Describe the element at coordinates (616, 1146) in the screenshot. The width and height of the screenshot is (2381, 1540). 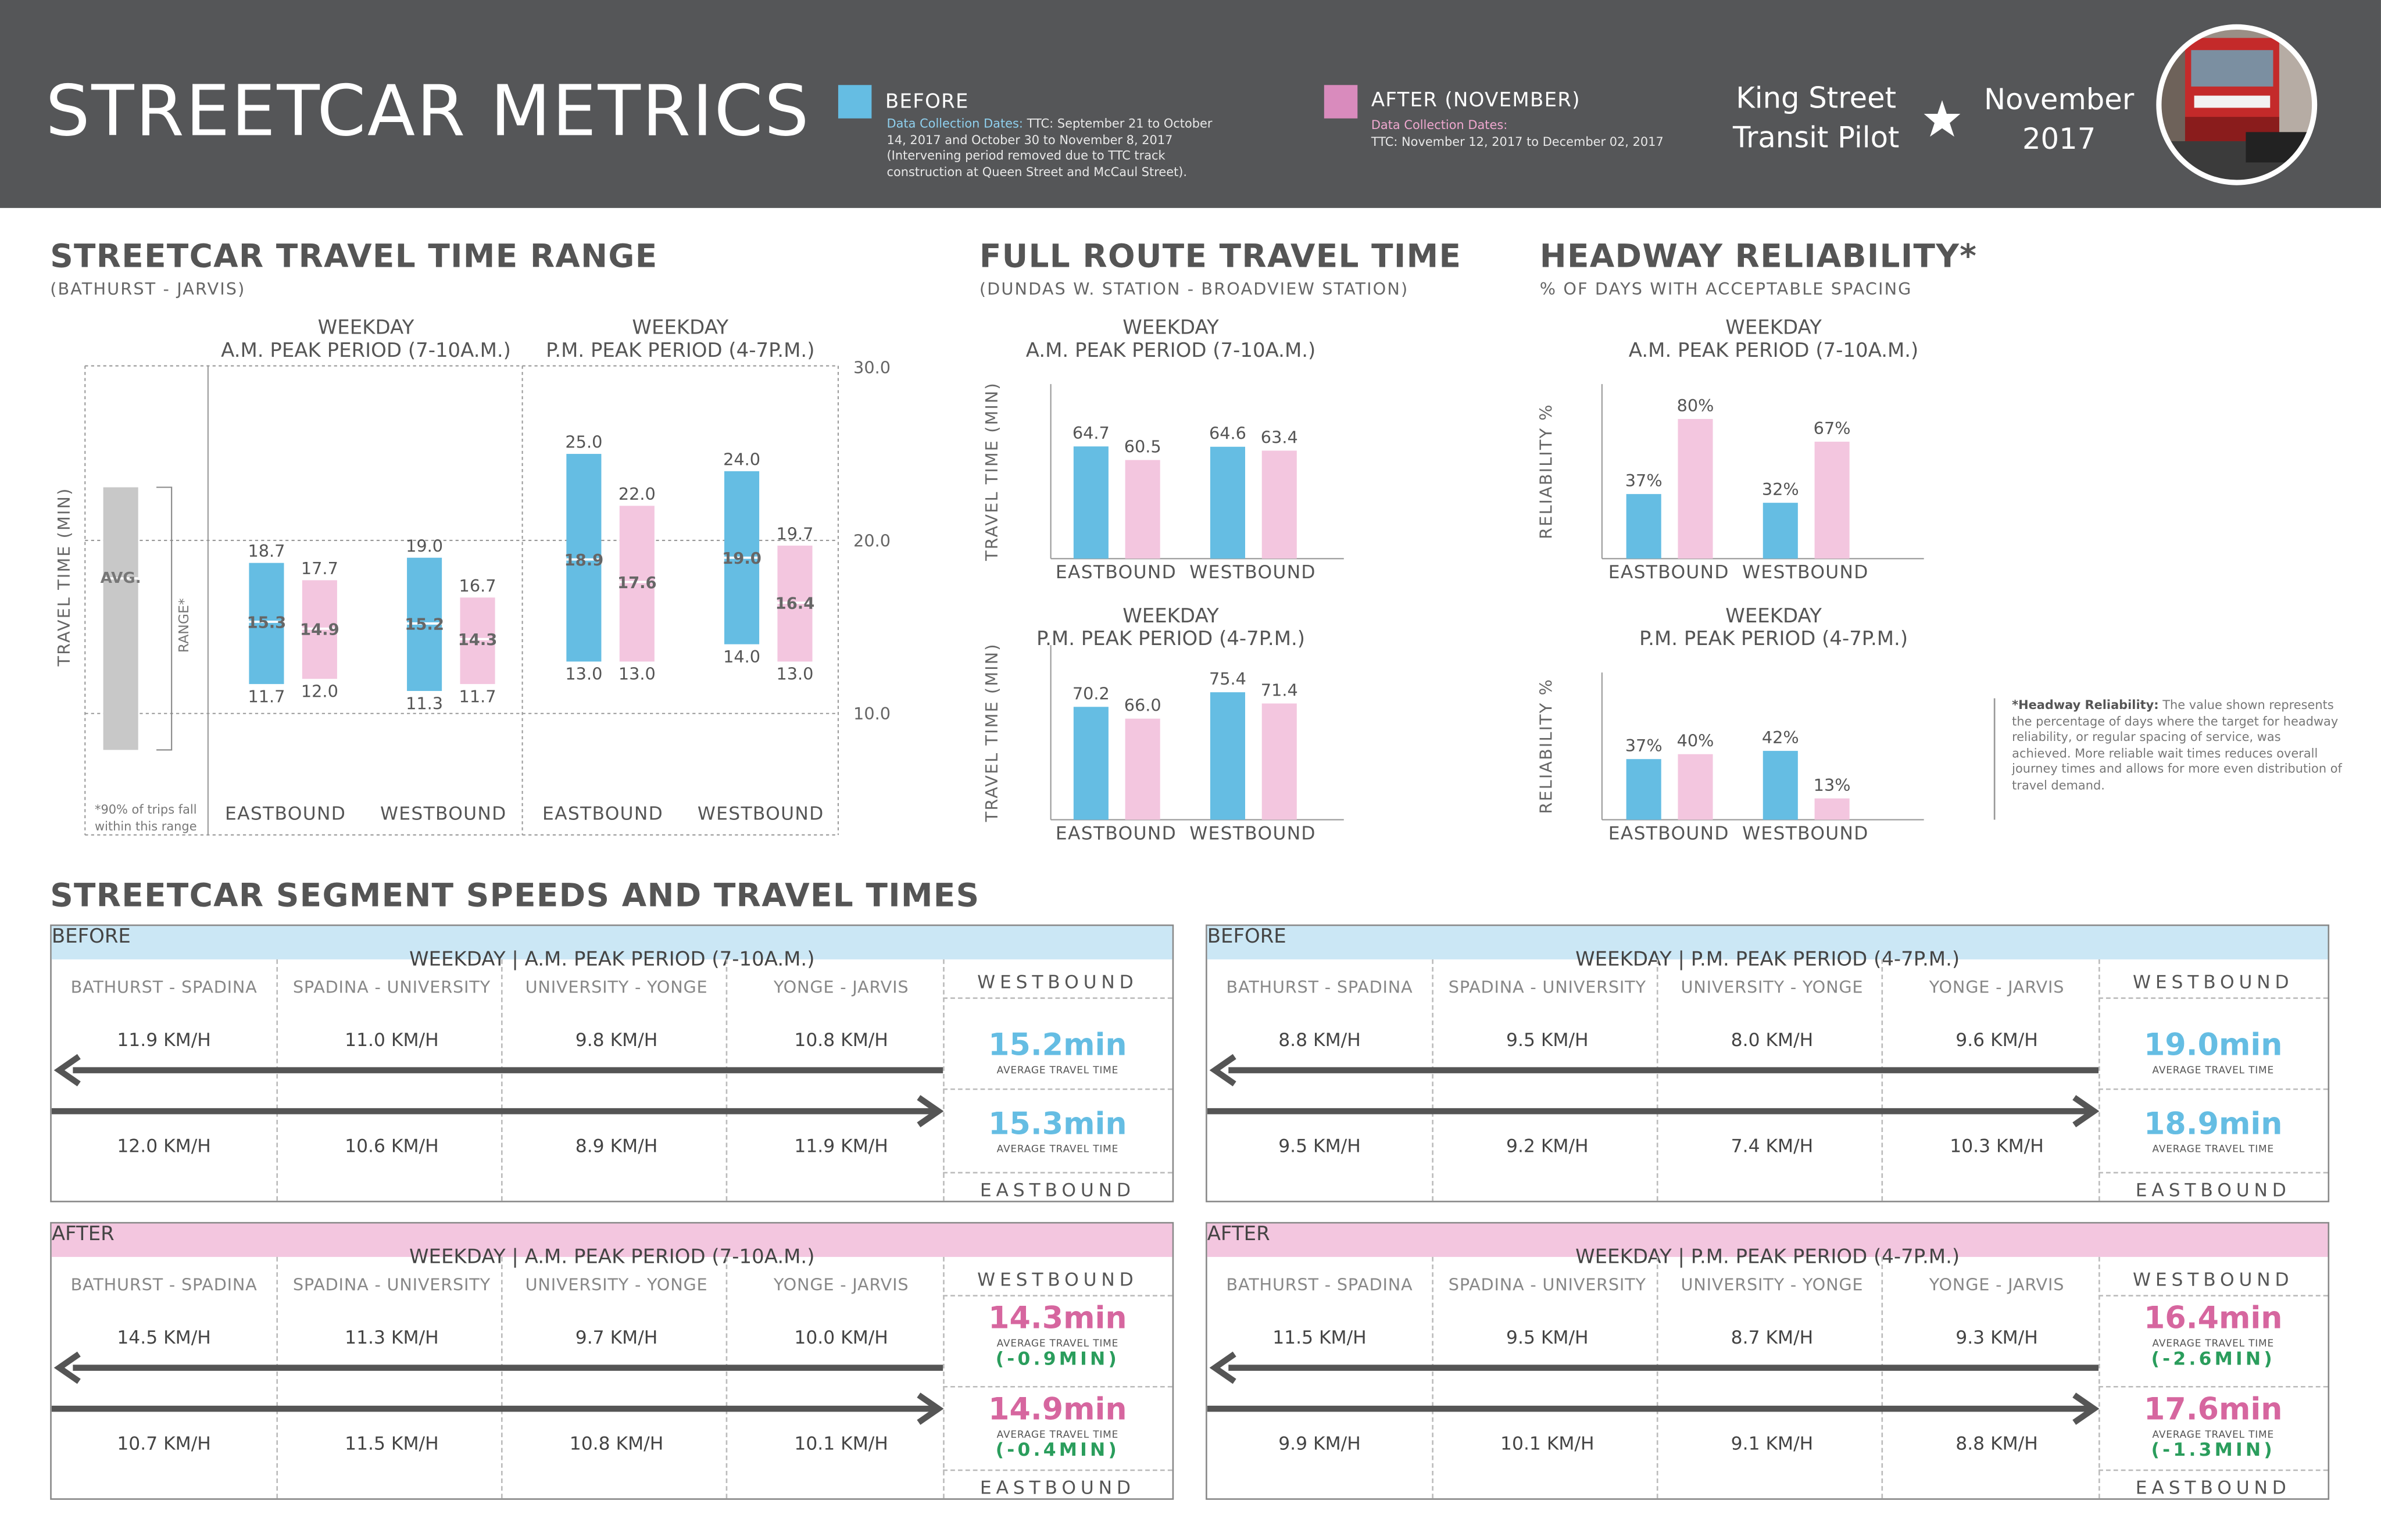
I see `eastbound-speed: 8.9 KM/H` at that location.